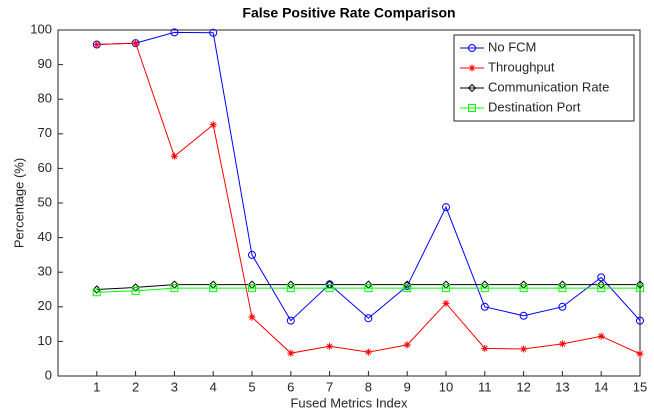  I want to click on legend-label: Communication Rate, so click(548, 86).